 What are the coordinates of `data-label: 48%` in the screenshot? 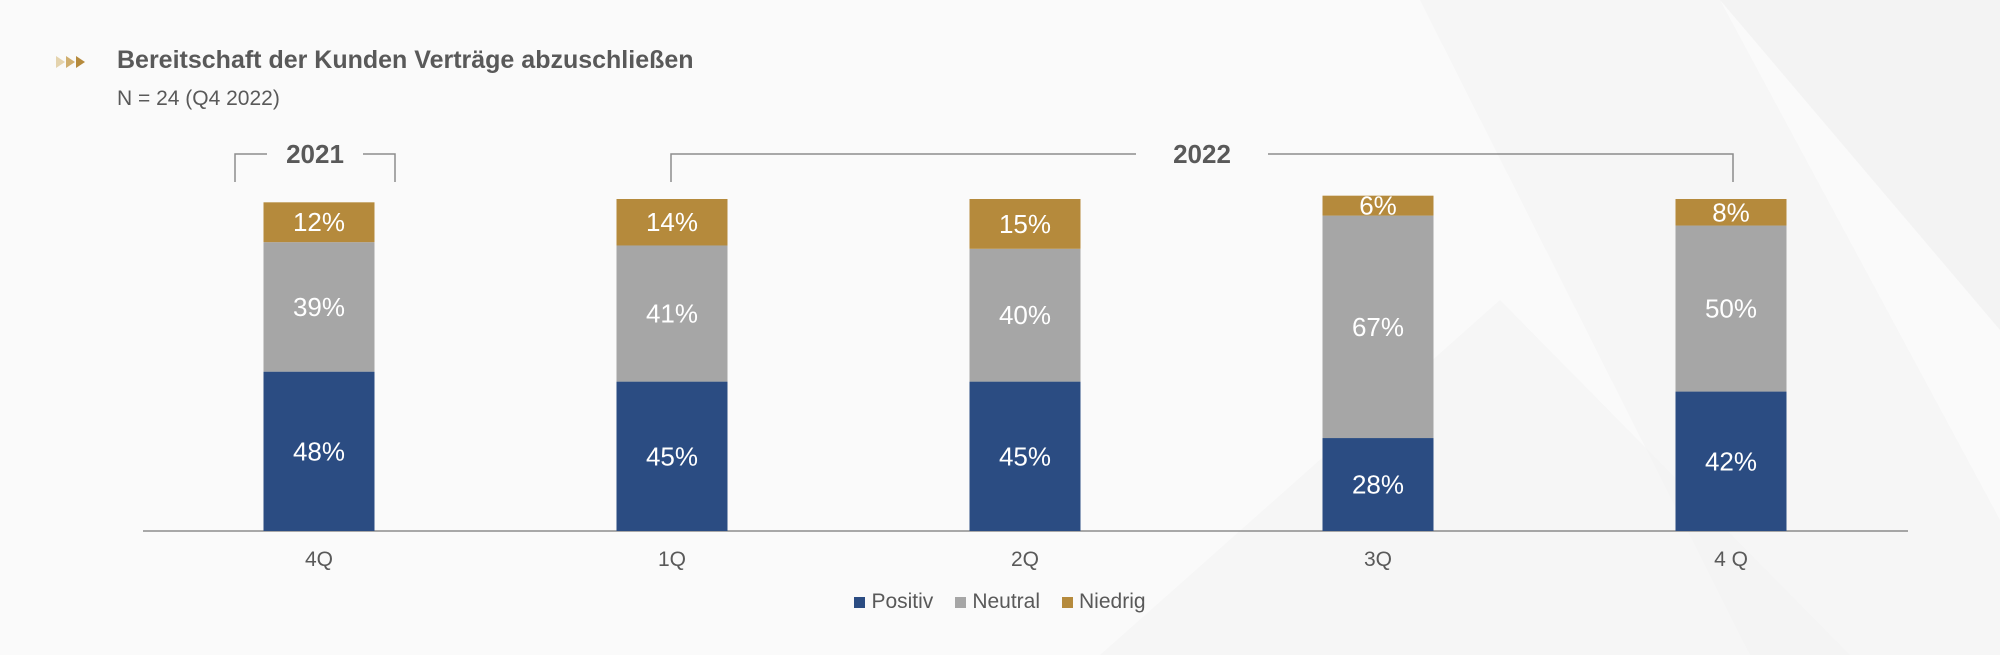 It's located at (319, 451).